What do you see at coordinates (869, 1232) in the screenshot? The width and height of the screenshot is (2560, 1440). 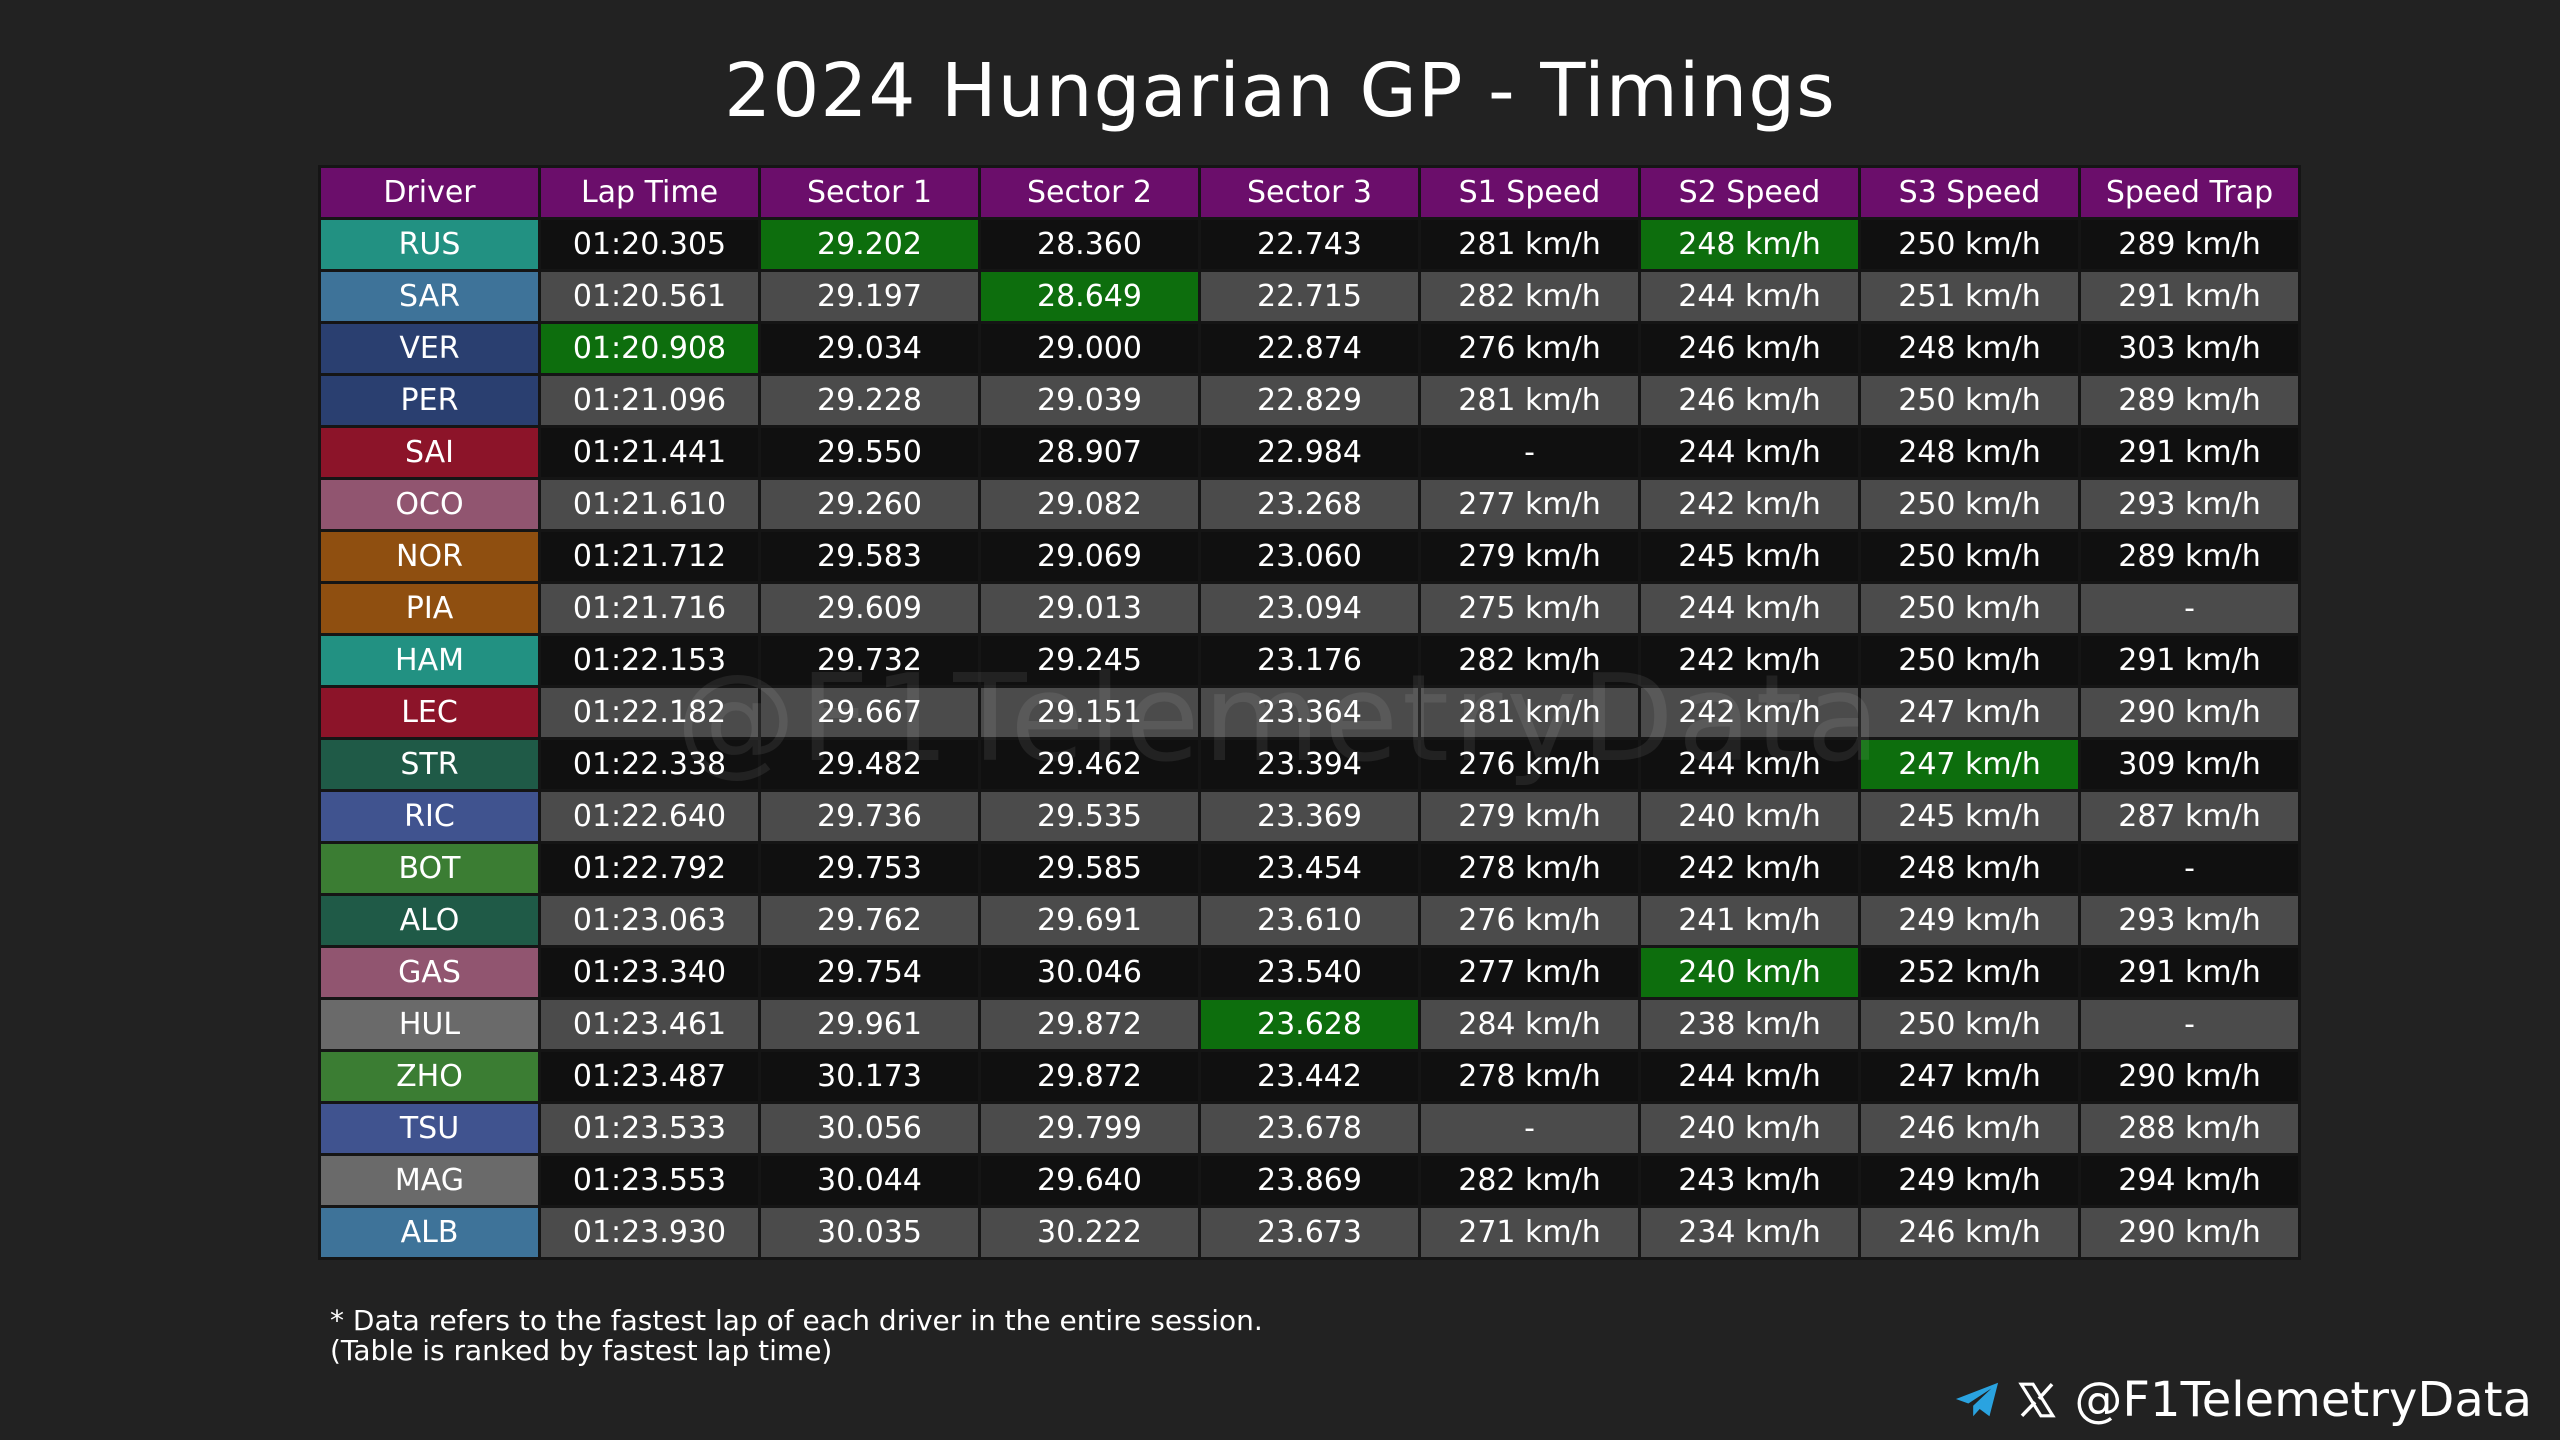 I see `data-cell: 30.035` at bounding box center [869, 1232].